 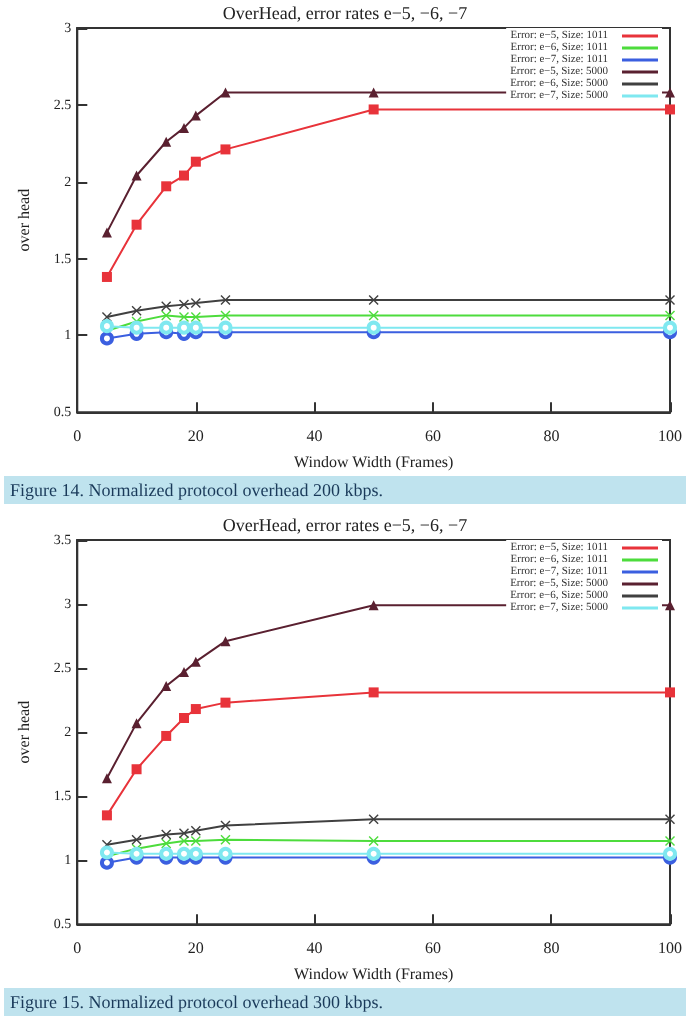 I want to click on caption: Figure 15. Normalized protocol overhead 300 kbps., so click(x=345, y=1002).